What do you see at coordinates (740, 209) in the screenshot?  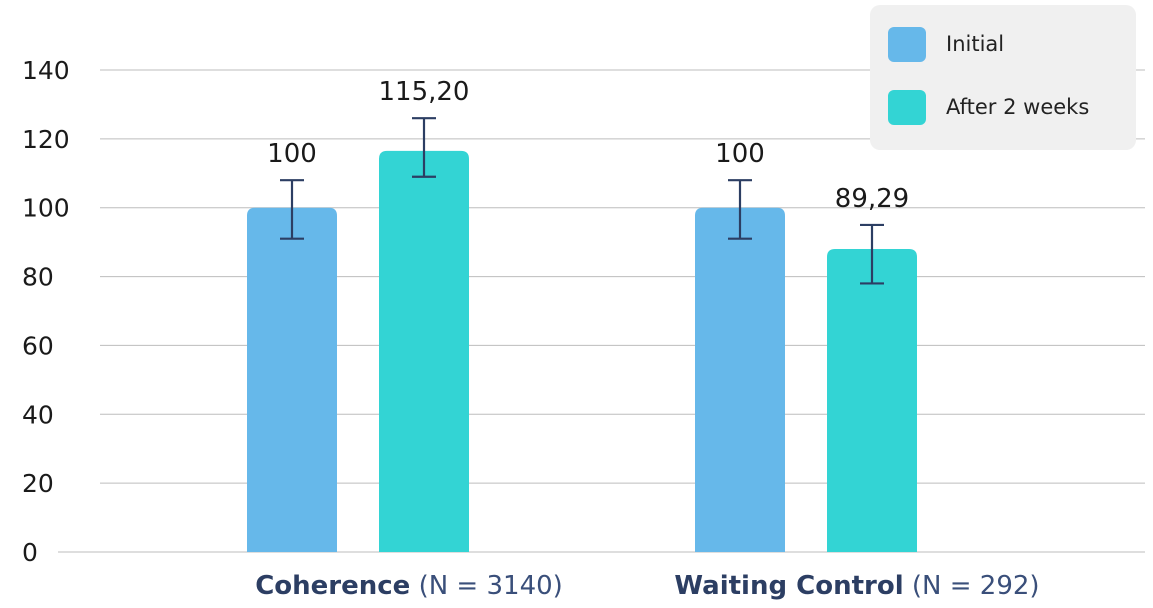 I see `error-bar-waiting-control-initial` at bounding box center [740, 209].